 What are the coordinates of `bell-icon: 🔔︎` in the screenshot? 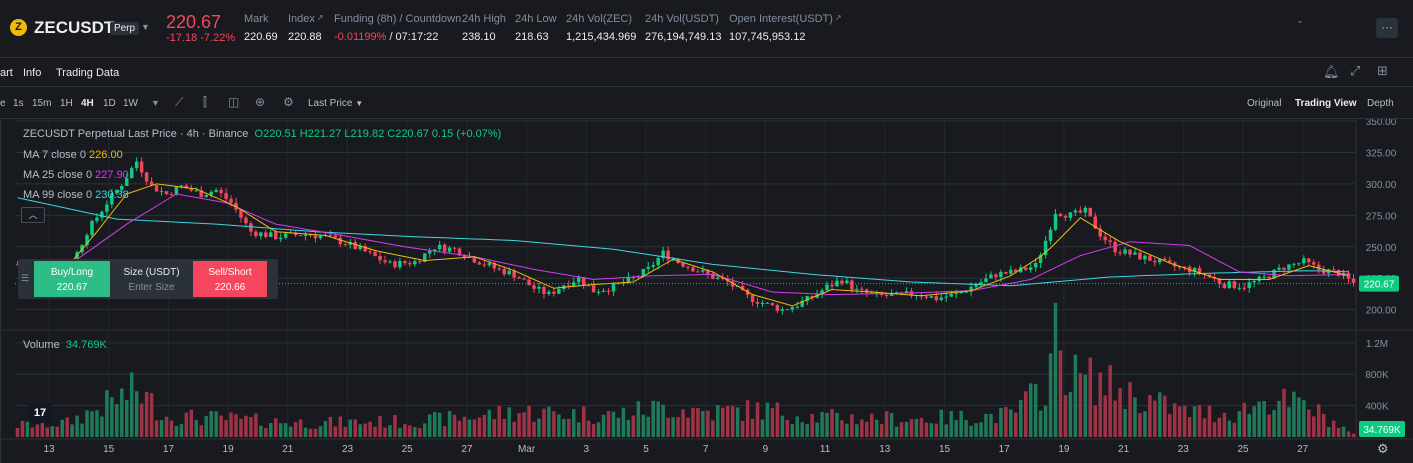 It's located at (1331, 71).